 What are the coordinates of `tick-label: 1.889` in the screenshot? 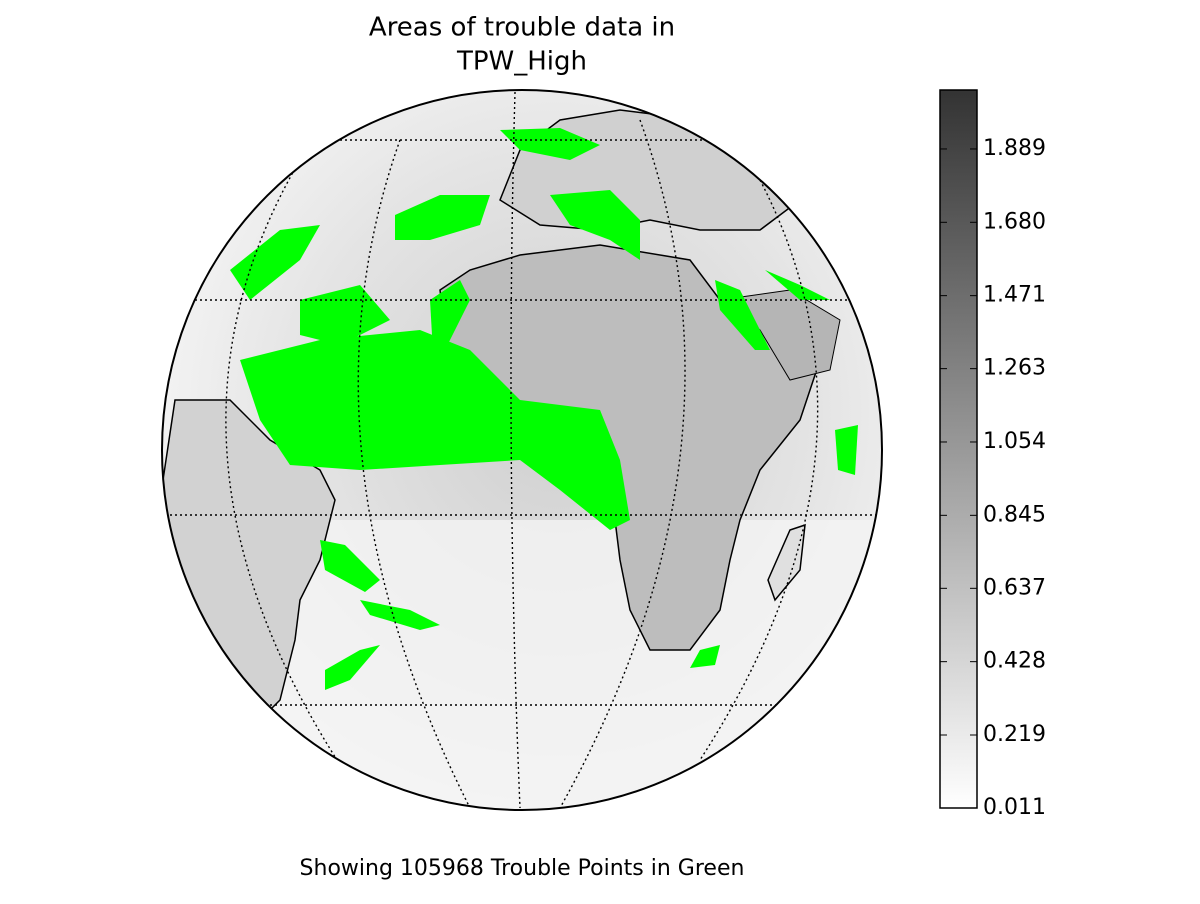 It's located at (1014, 148).